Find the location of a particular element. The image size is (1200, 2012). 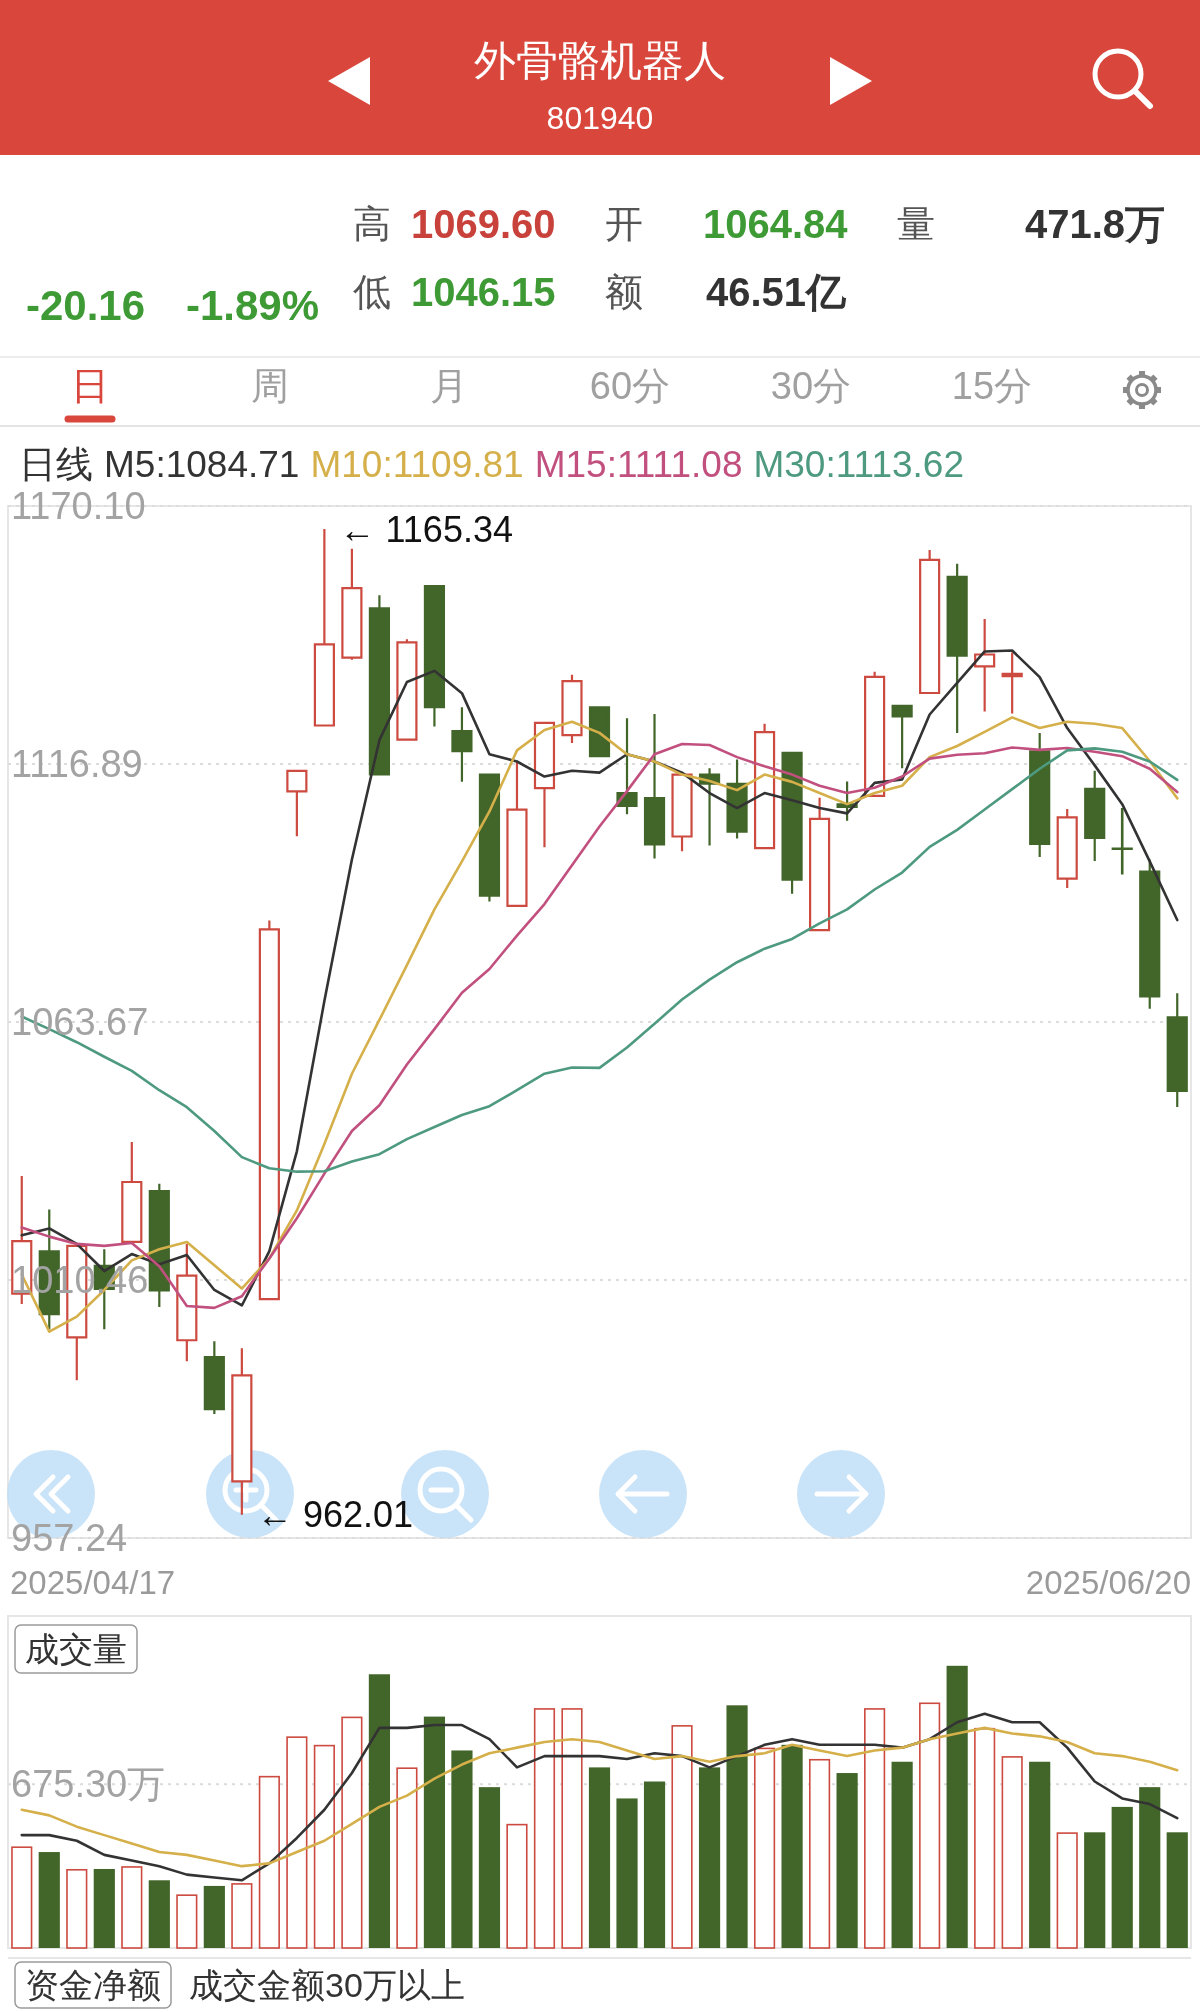

text: 资金净额 is located at coordinates (93, 1985).